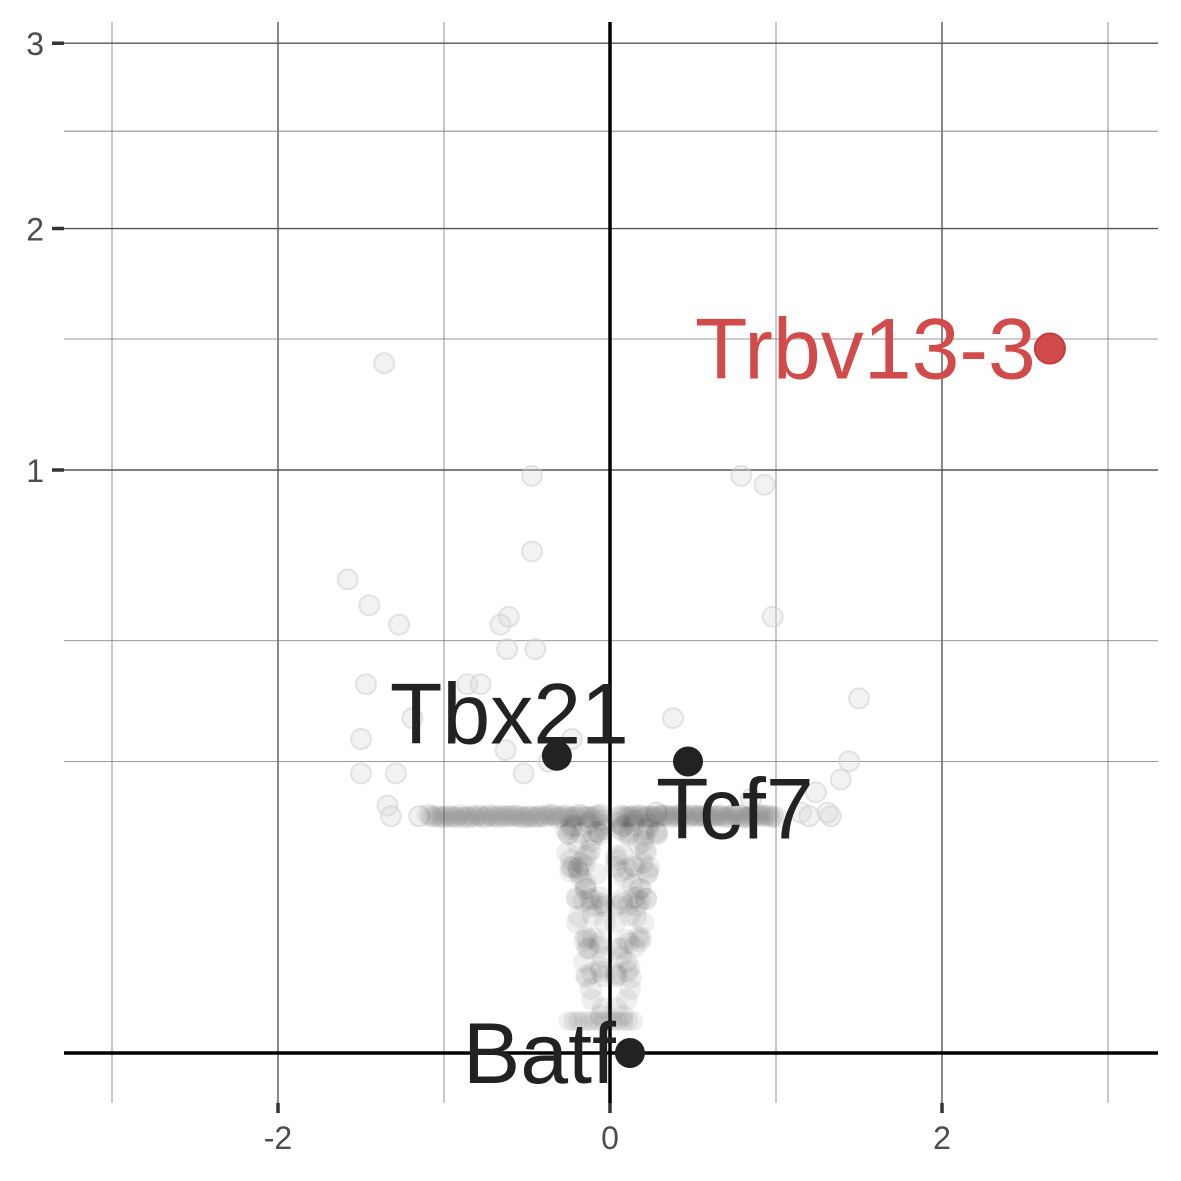  Describe the element at coordinates (629, 1053) in the screenshot. I see `gene-point-batf` at that location.